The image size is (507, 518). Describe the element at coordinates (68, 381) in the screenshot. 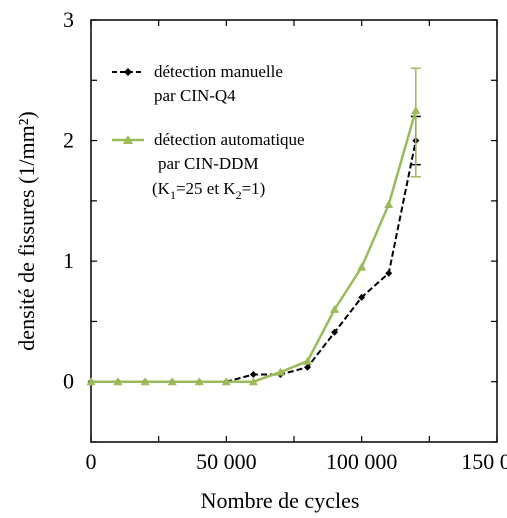

I see `y-tick-label: 0` at that location.